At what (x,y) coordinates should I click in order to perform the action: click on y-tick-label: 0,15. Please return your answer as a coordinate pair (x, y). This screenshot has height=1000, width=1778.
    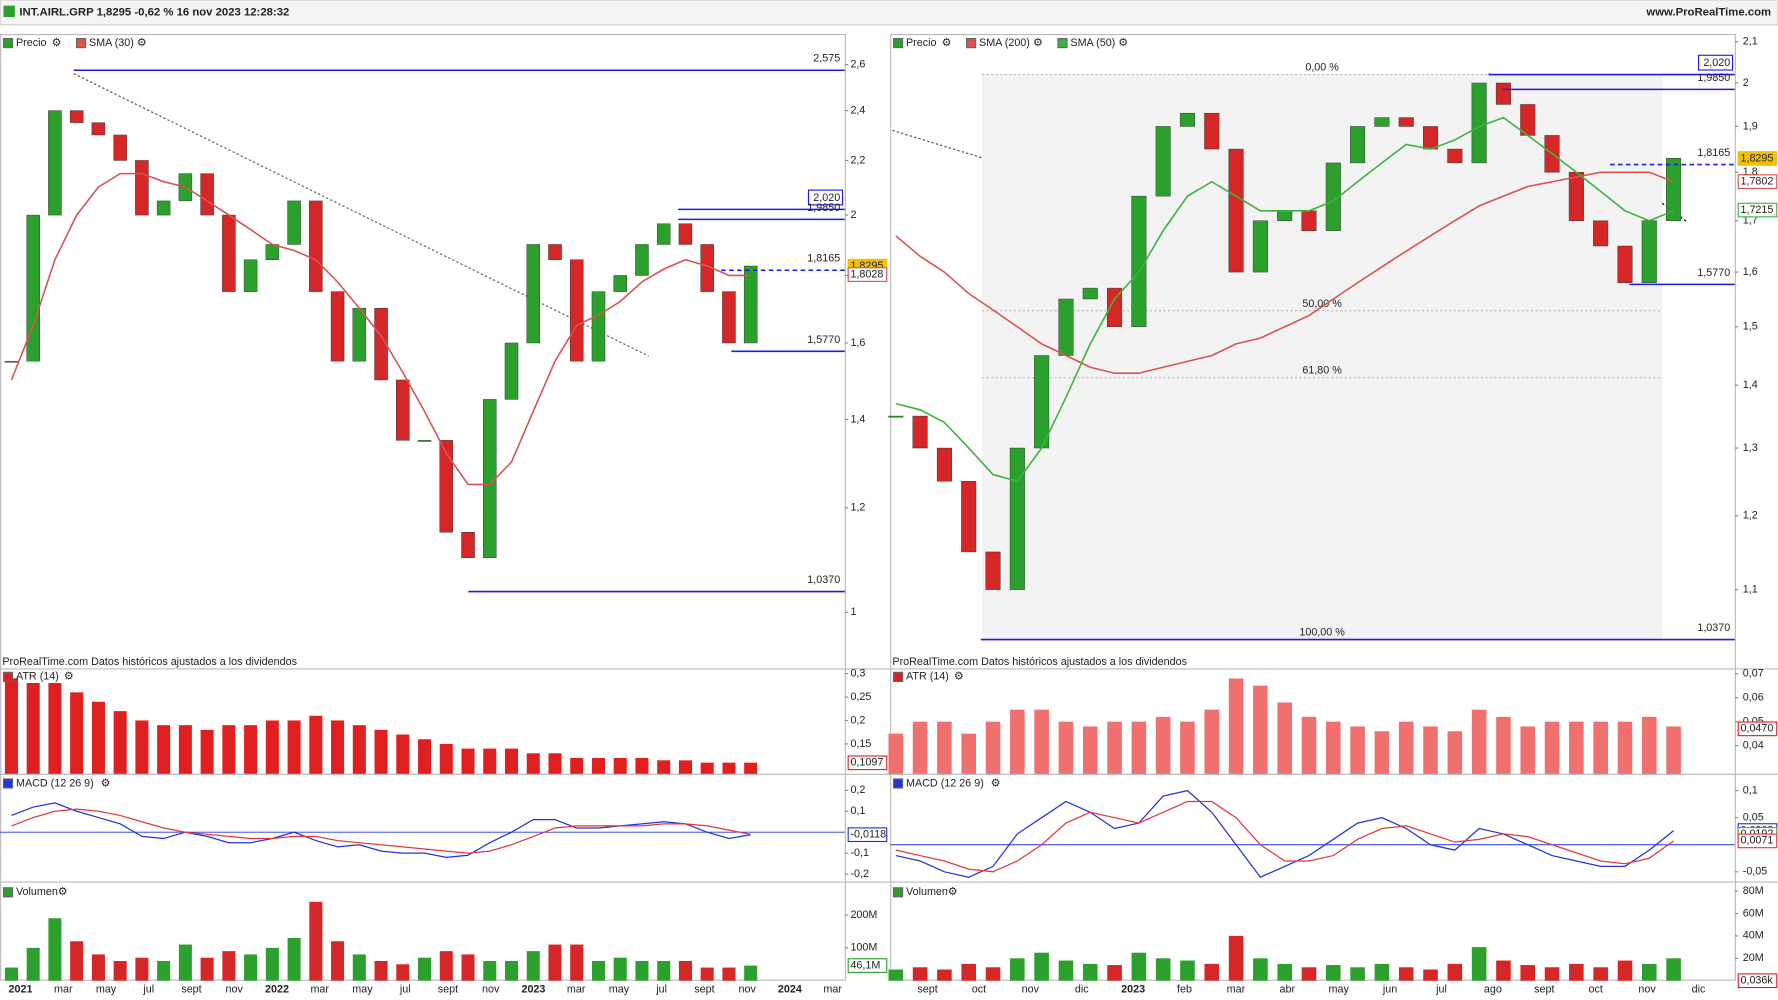
    Looking at the image, I should click on (860, 744).